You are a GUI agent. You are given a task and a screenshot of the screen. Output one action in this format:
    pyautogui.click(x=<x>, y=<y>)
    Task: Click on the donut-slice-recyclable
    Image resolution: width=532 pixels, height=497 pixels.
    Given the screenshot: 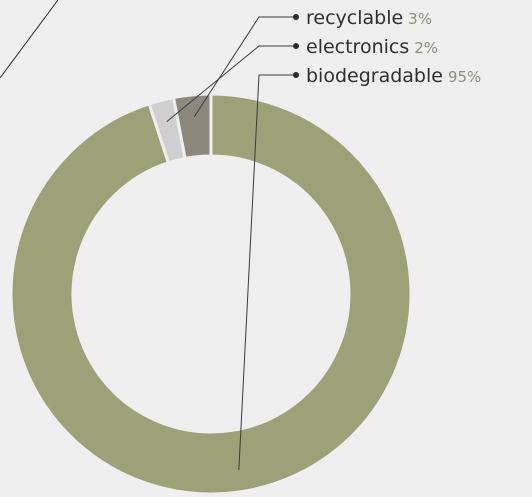 What is the action you would take?
    pyautogui.click(x=192, y=126)
    